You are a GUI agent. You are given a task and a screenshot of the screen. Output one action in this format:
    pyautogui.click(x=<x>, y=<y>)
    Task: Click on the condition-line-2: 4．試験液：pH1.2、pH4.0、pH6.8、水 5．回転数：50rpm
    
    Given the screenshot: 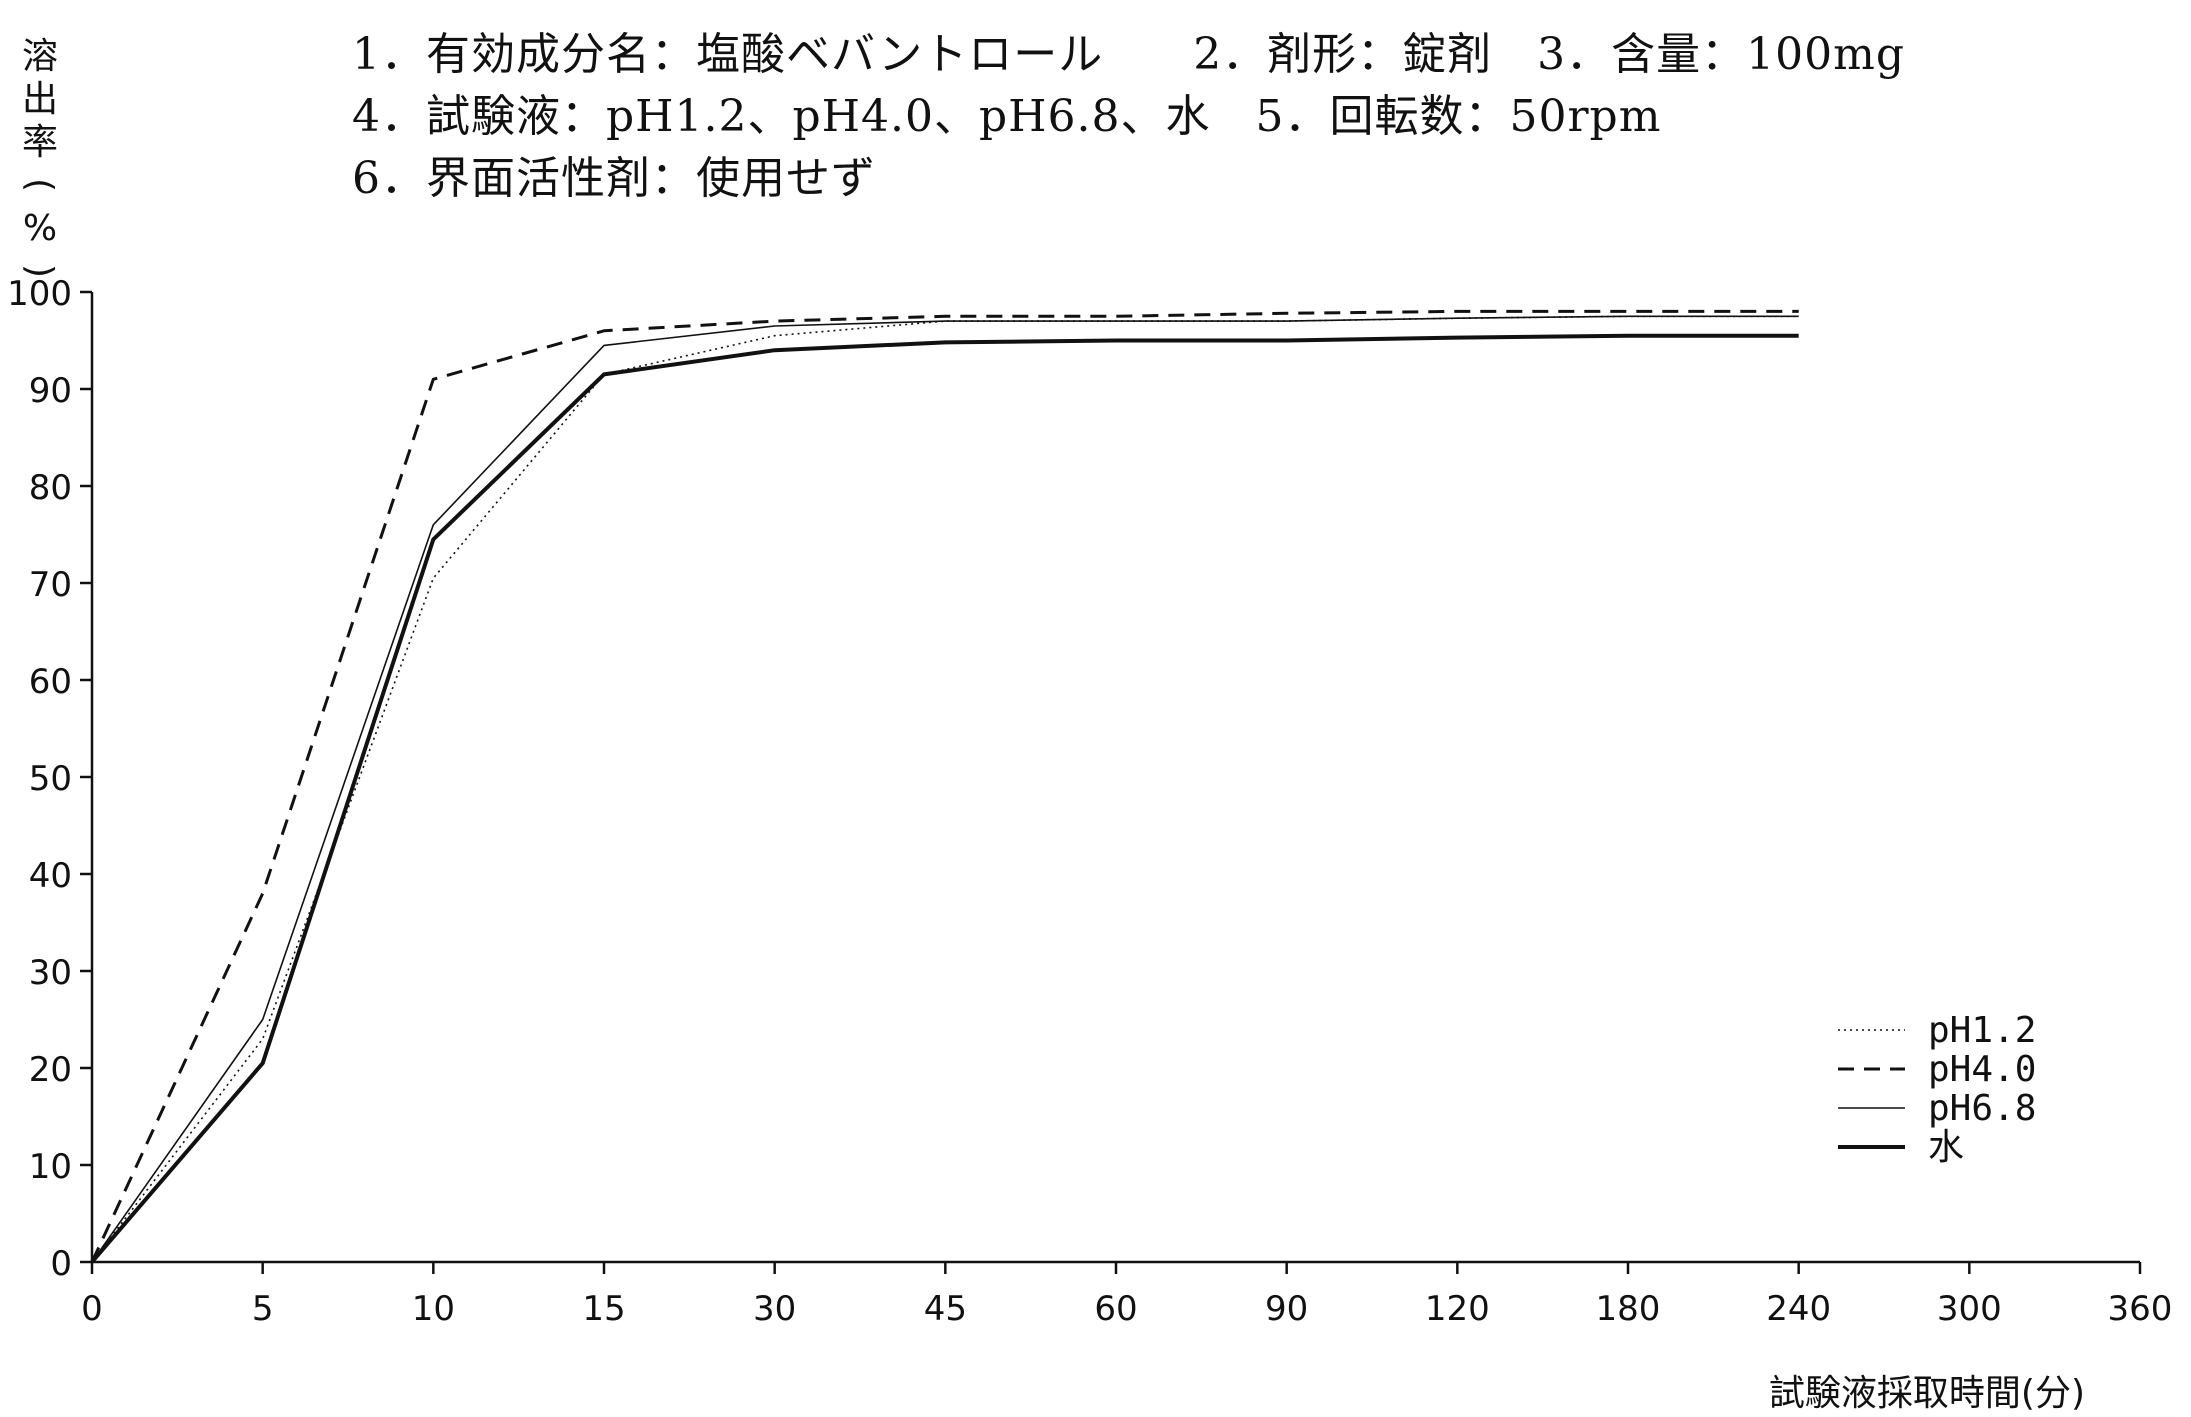 What is the action you would take?
    pyautogui.click(x=1007, y=116)
    